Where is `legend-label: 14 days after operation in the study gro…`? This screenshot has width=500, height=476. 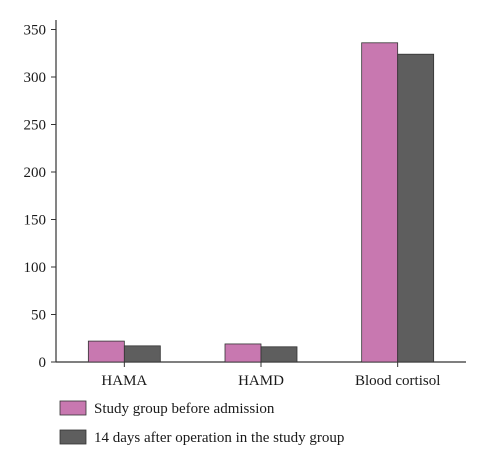
legend-label: 14 days after operation in the study gro… is located at coordinates (219, 438).